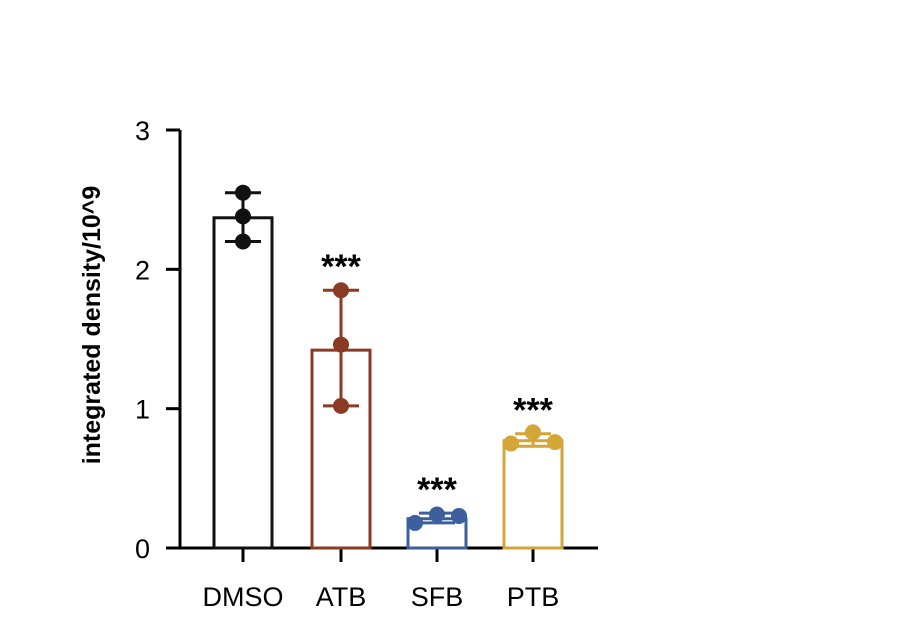 The width and height of the screenshot is (905, 636). Describe the element at coordinates (243, 597) in the screenshot. I see `category-label-dmso: DMSO` at that location.